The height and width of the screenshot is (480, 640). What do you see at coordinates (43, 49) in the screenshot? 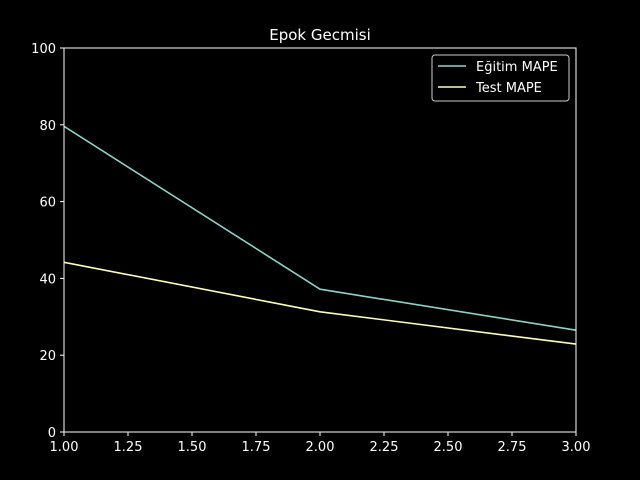
I see `y-tick-label: 100` at bounding box center [43, 49].